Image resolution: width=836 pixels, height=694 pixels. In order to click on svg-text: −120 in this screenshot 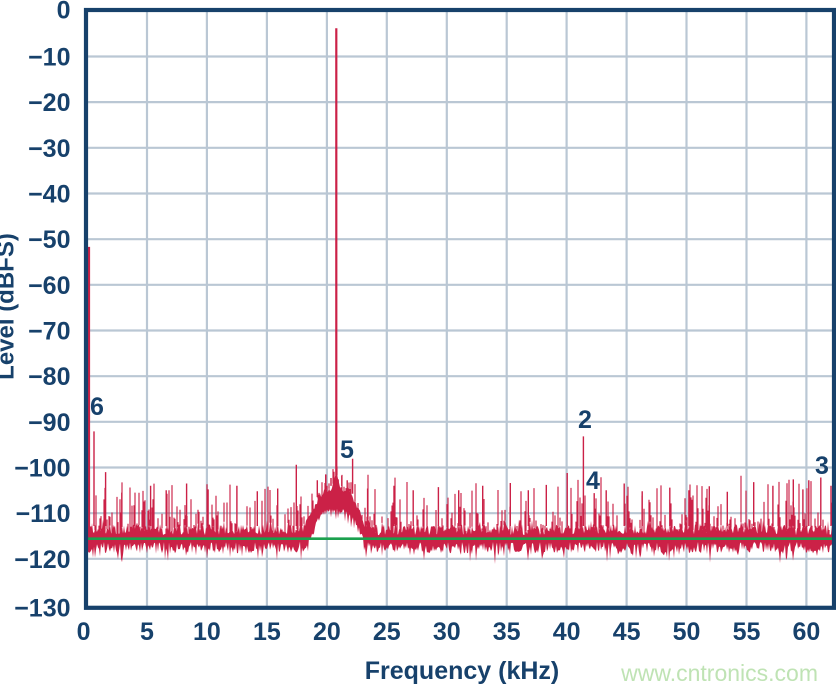, I will do `click(42, 560)`.